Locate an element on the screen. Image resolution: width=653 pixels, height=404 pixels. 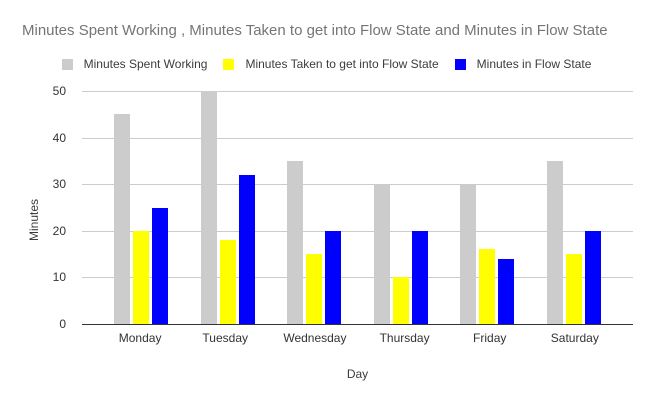
legend-label: Minutes Taken to get into Flow State is located at coordinates (342, 64).